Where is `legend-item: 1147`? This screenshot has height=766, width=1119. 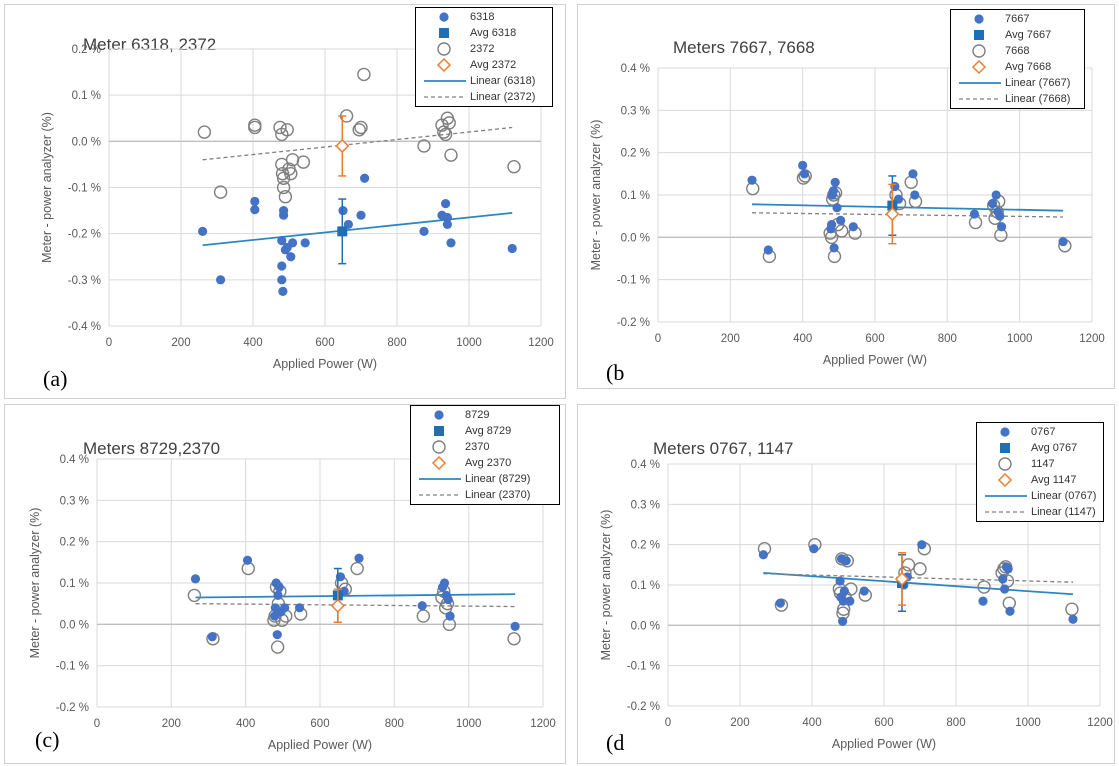 legend-item: 1147 is located at coordinates (1040, 464).